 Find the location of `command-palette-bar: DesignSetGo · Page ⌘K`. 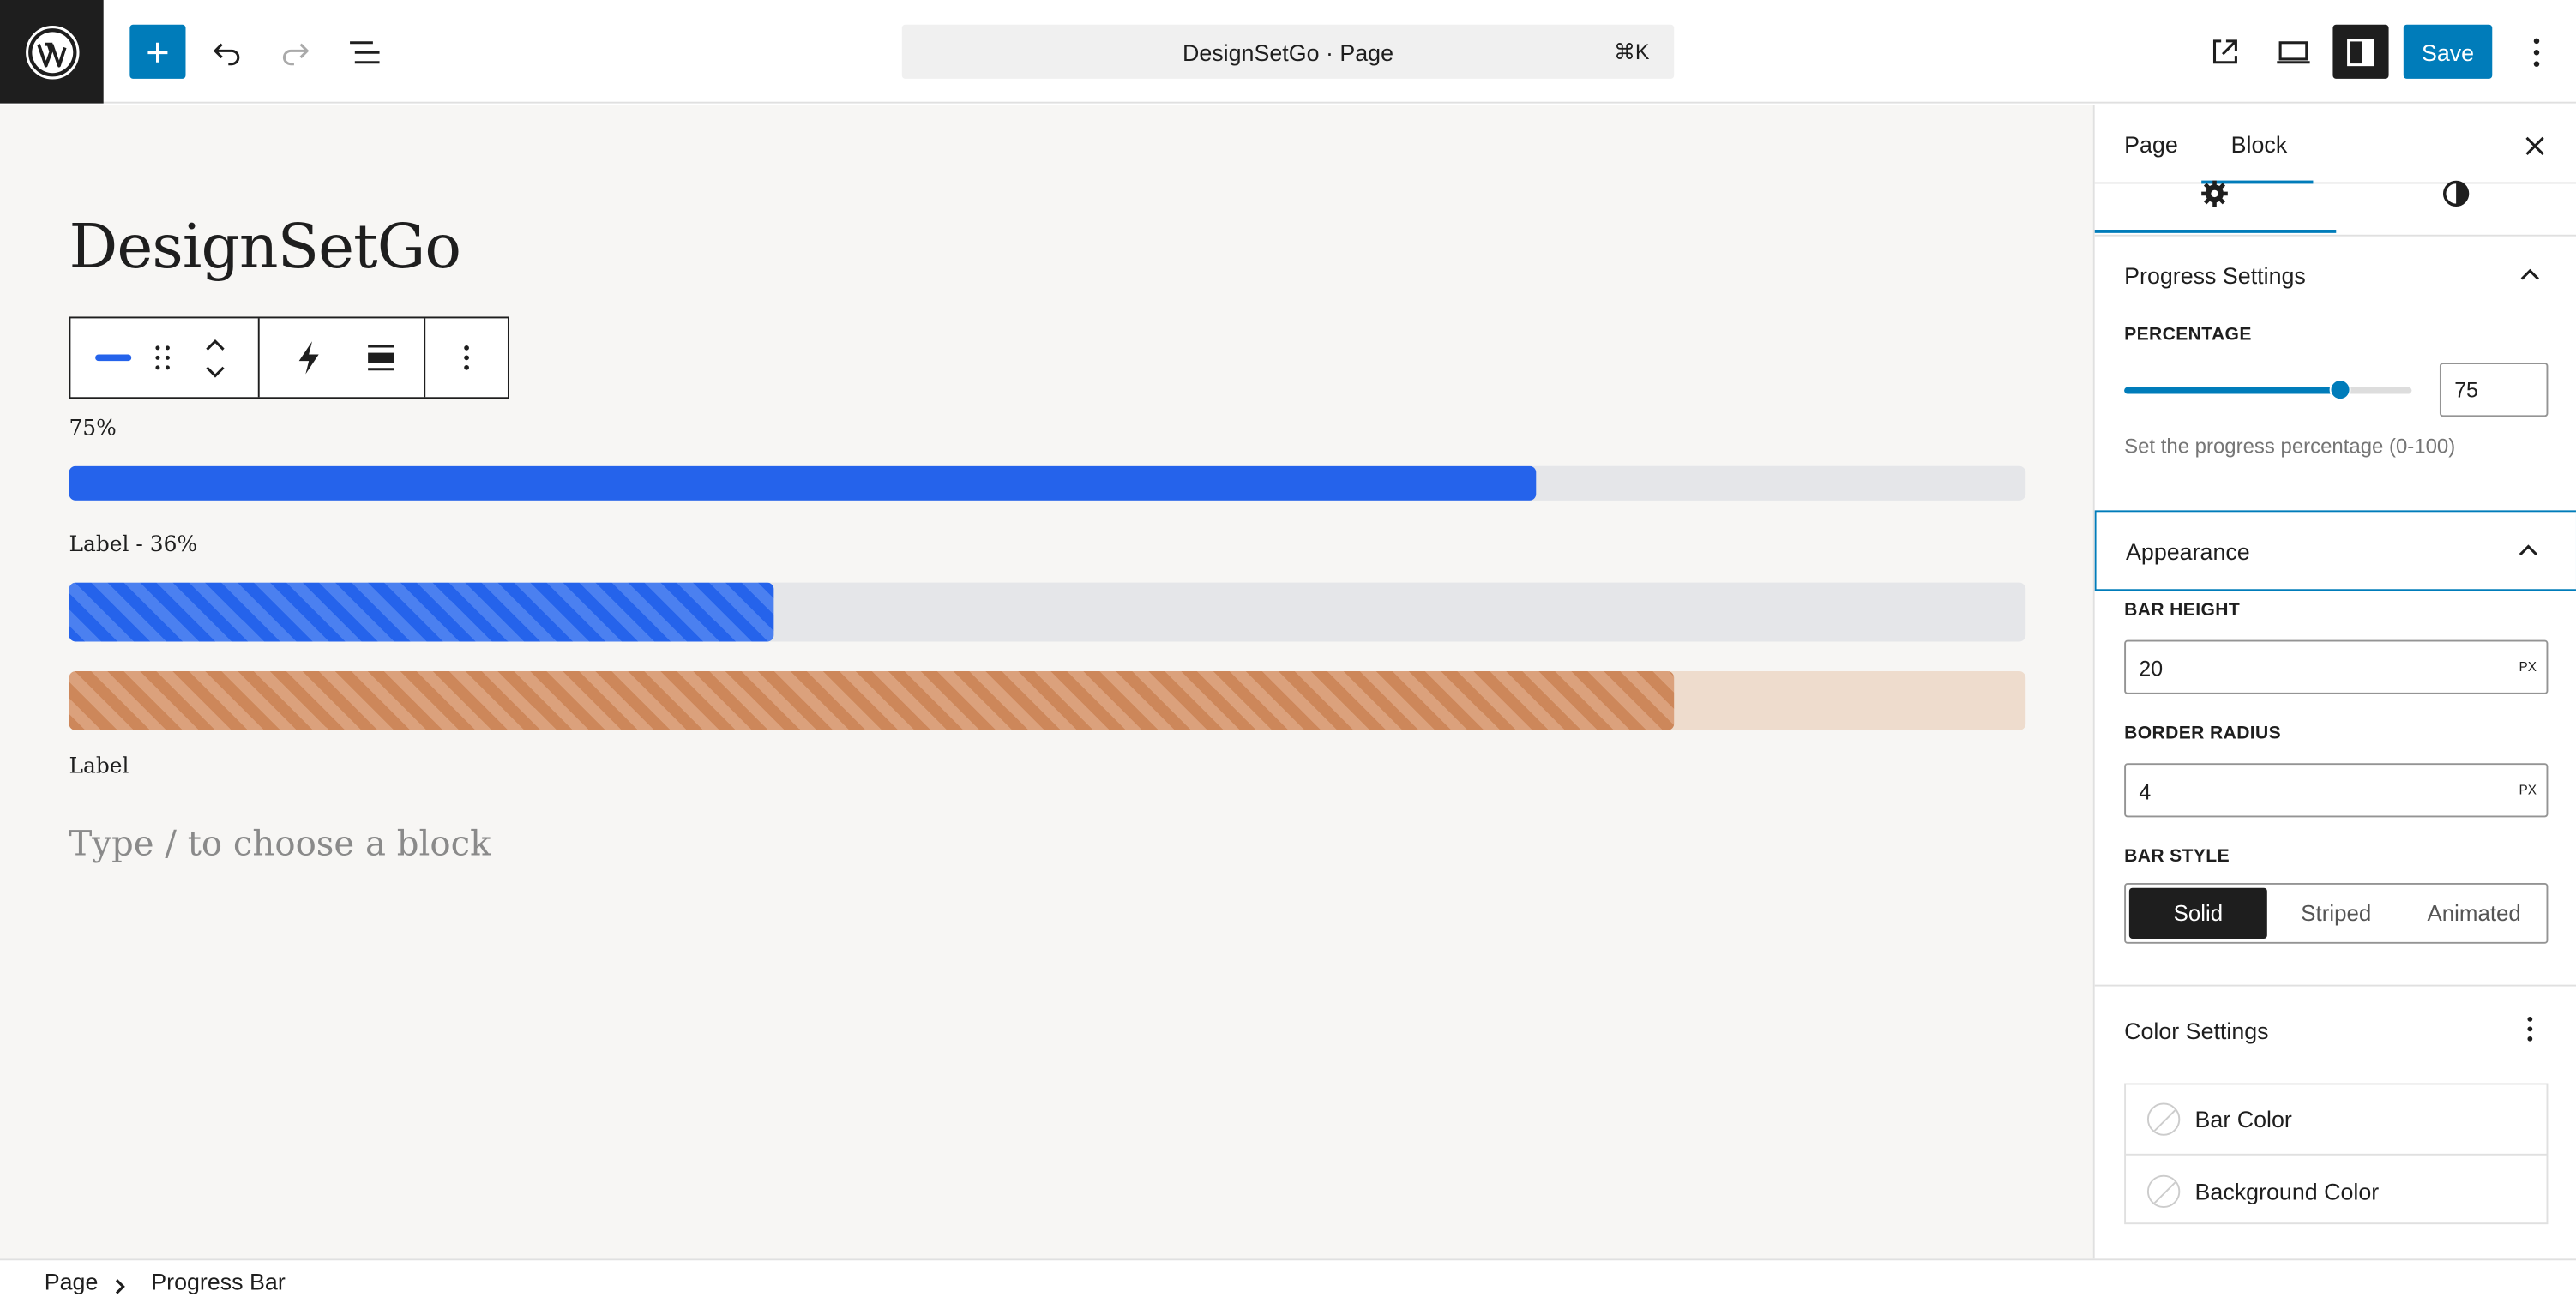

command-palette-bar: DesignSetGo · Page ⌘K is located at coordinates (1288, 52).